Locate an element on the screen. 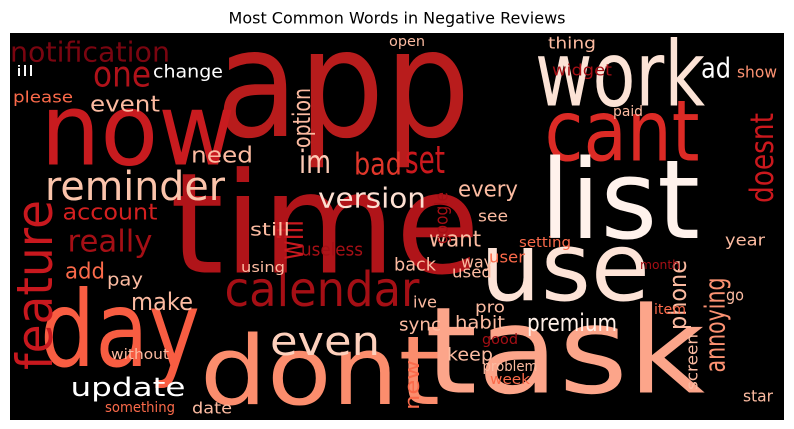  word: one is located at coordinates (122, 75).